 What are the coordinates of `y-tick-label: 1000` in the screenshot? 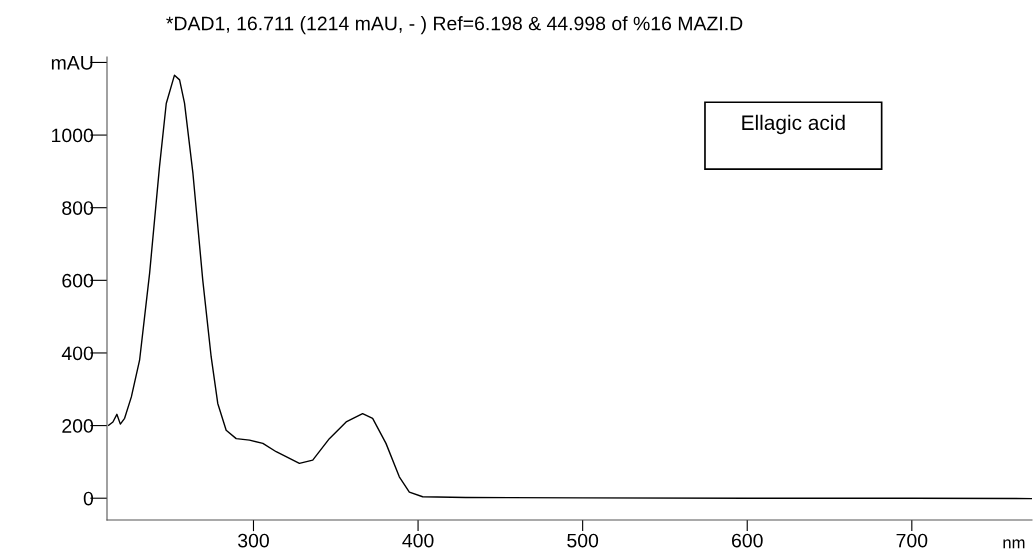 It's located at (73, 135).